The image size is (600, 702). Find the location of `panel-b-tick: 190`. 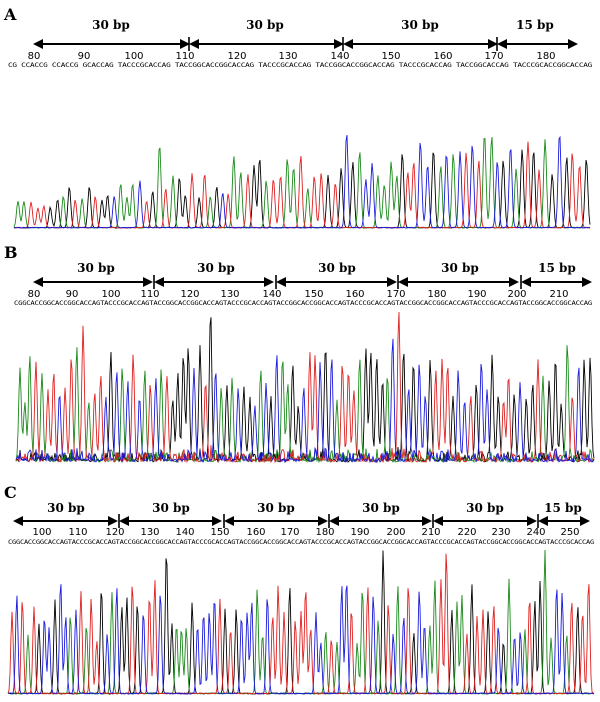

panel-b-tick: 190 is located at coordinates (476, 294).